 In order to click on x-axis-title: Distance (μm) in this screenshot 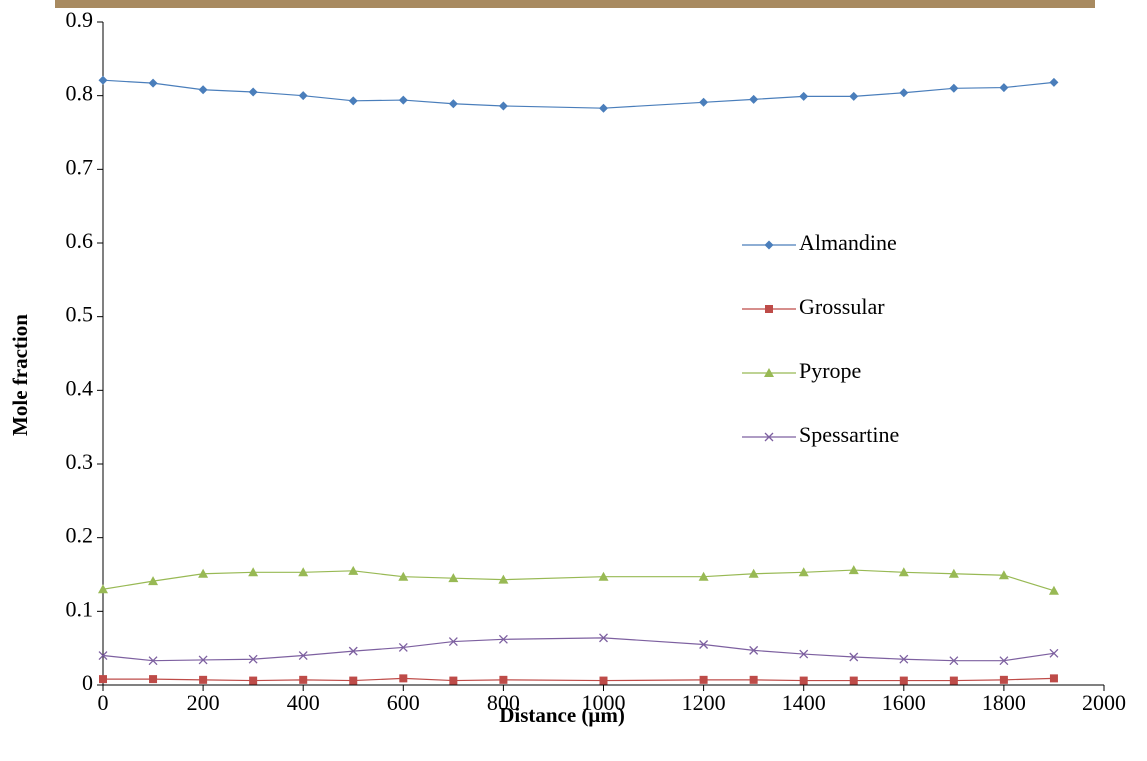, I will do `click(562, 715)`.